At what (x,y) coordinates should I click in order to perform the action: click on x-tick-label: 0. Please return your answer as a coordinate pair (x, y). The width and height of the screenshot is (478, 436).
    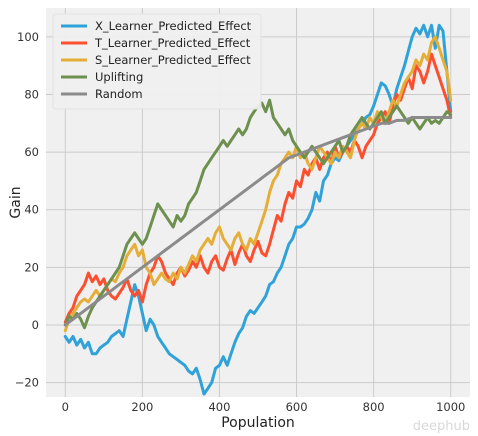
    Looking at the image, I should click on (65, 407).